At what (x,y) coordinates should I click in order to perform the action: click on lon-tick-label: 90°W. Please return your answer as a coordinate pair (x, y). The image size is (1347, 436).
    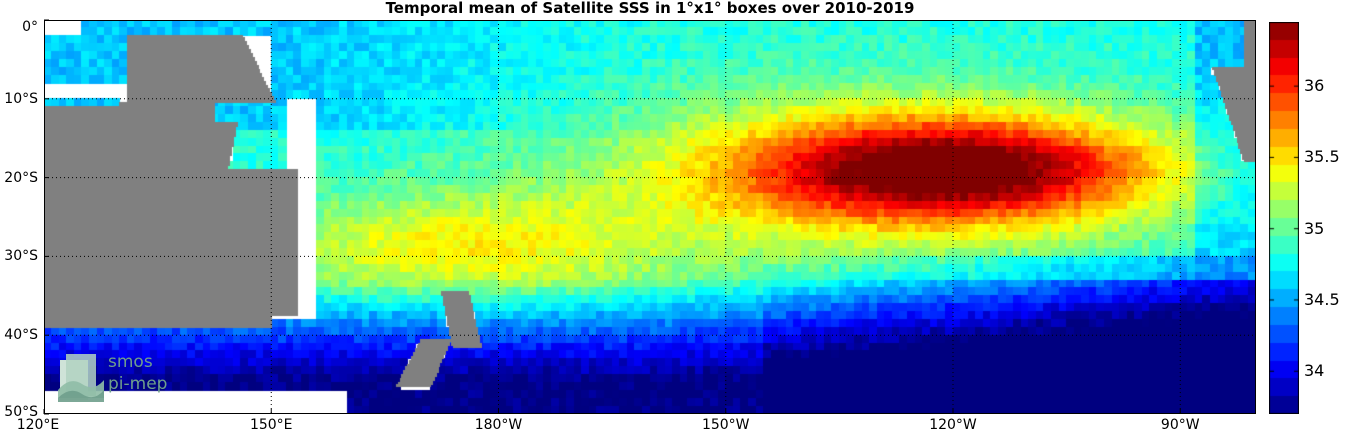
    Looking at the image, I should click on (1180, 425).